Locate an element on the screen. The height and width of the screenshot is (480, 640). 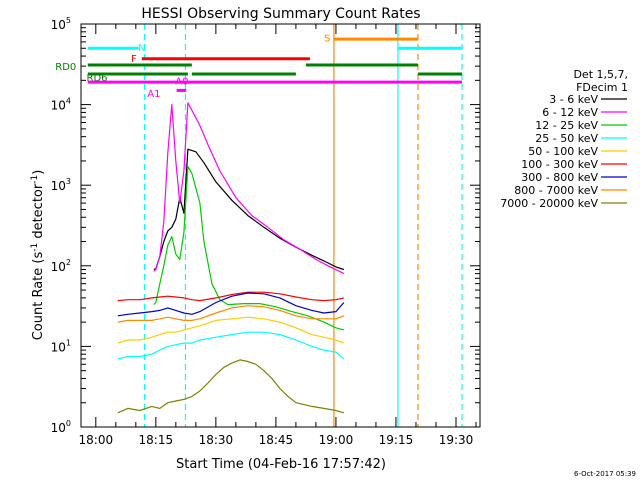
y-axis-label-part: detector is located at coordinates (38, 213).